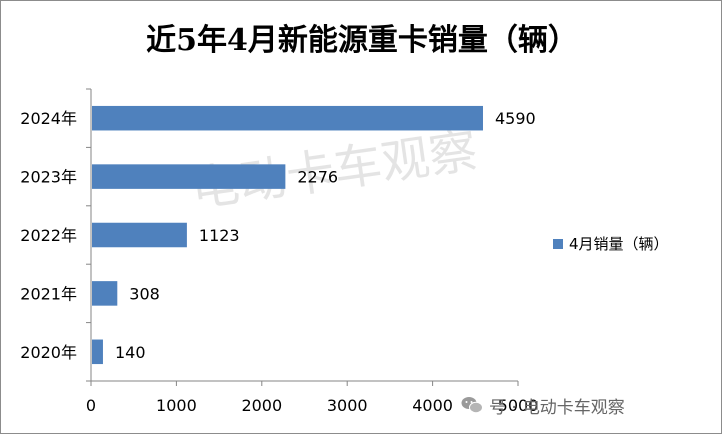 The image size is (722, 434). What do you see at coordinates (48, 177) in the screenshot?
I see `category-label: 2023年` at bounding box center [48, 177].